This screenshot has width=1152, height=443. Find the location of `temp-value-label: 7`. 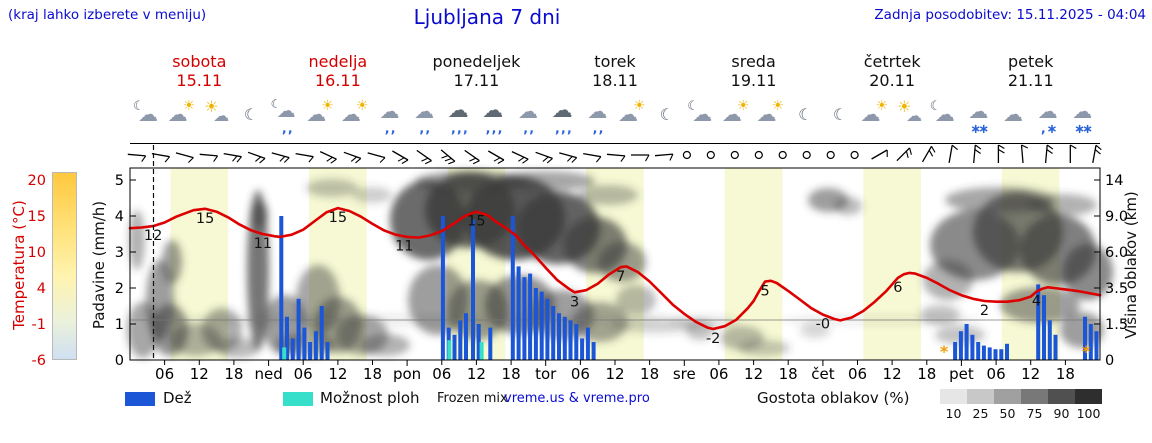

temp-value-label: 7 is located at coordinates (620, 277).